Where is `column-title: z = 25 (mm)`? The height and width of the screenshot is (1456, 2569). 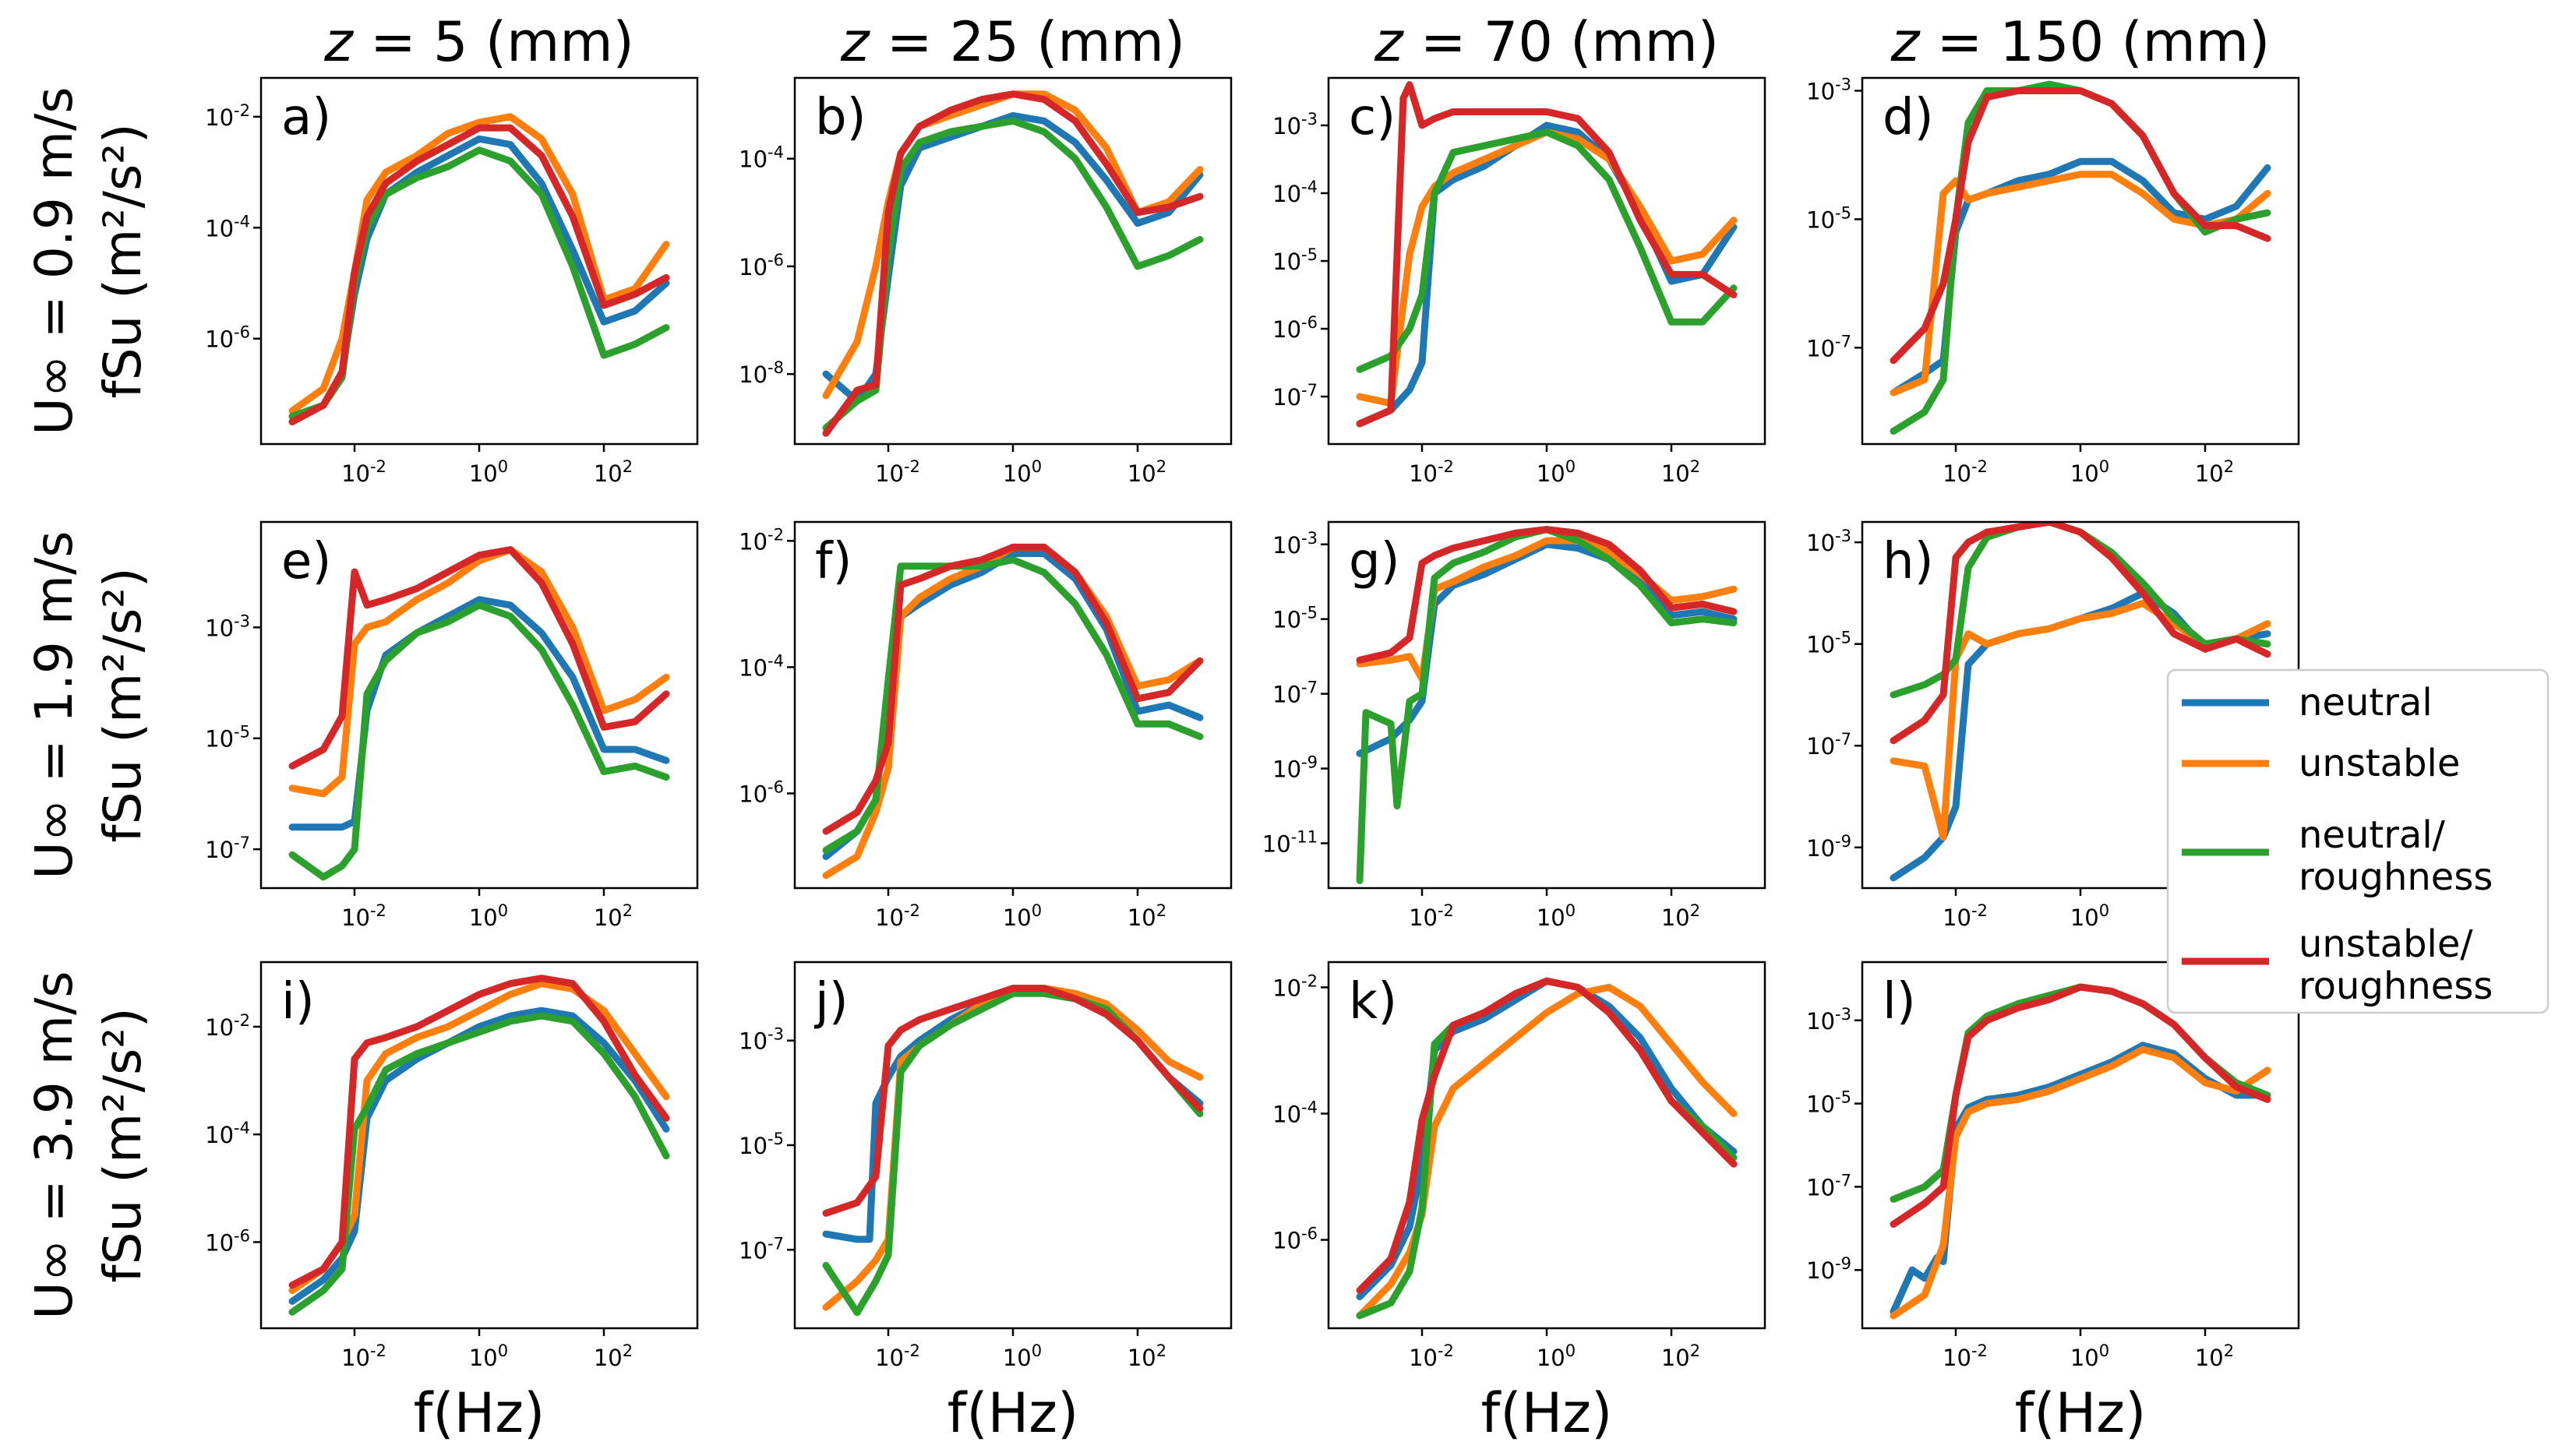 column-title: z = 25 (mm) is located at coordinates (1012, 42).